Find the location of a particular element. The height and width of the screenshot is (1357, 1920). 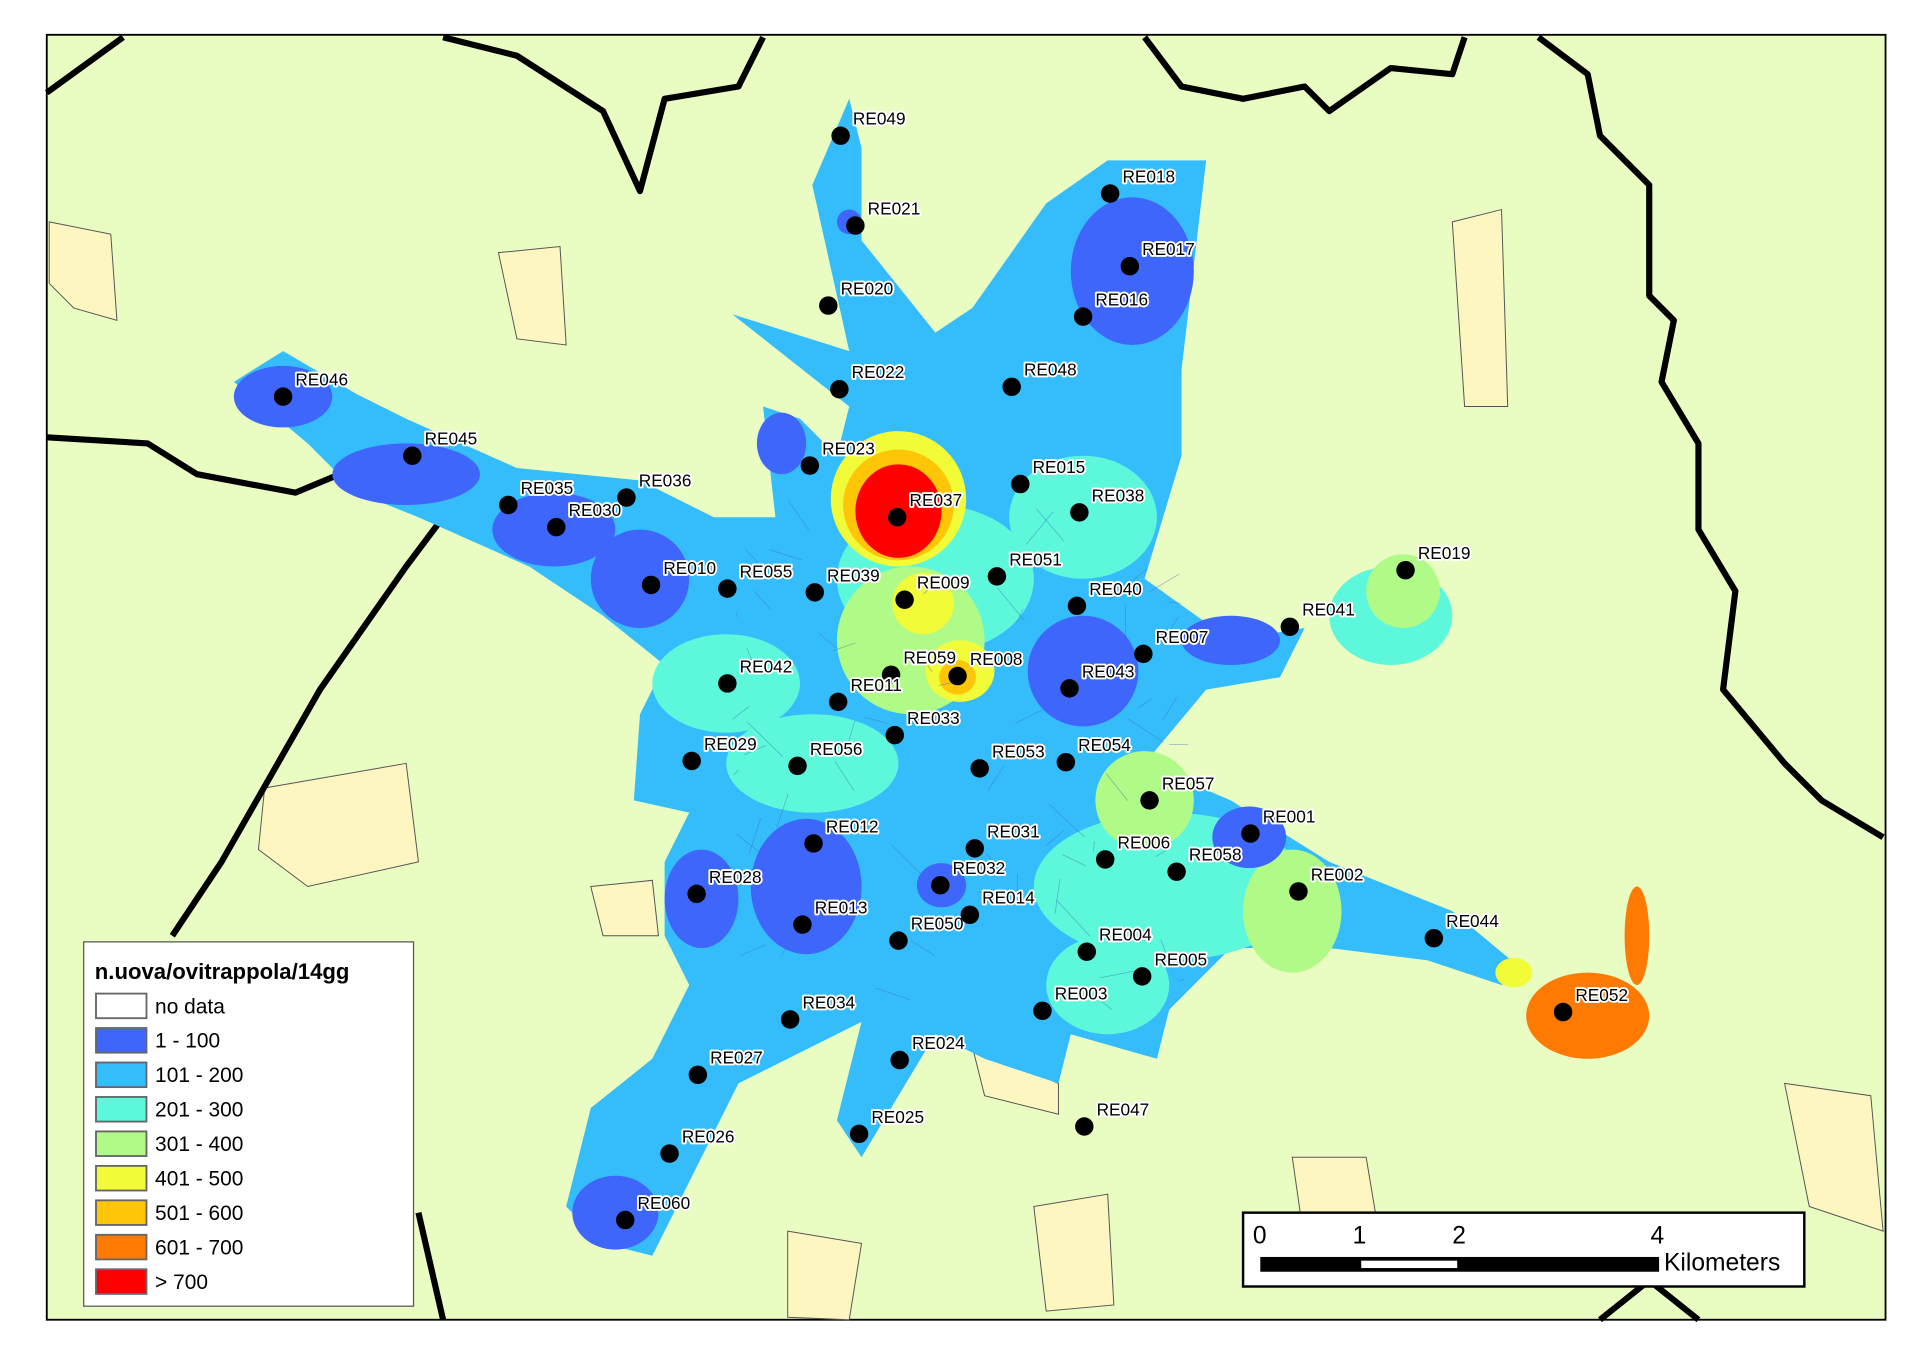

trap-label: RE036 is located at coordinates (665, 481).